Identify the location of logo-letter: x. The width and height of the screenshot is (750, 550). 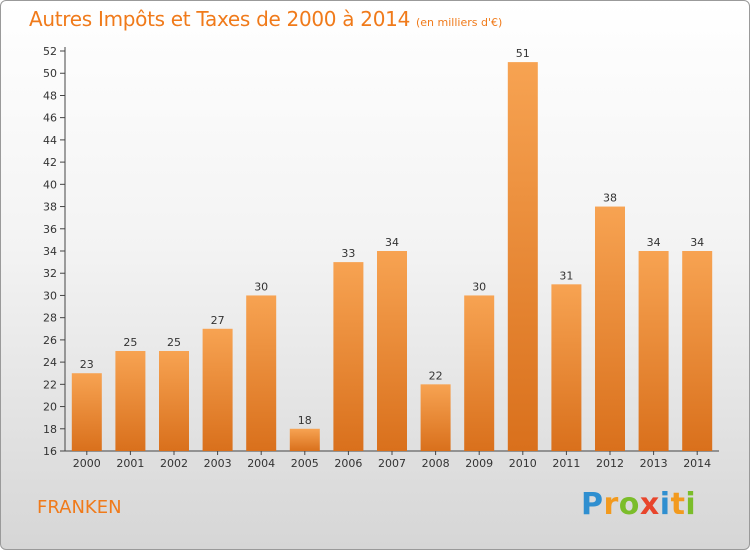
(649, 504).